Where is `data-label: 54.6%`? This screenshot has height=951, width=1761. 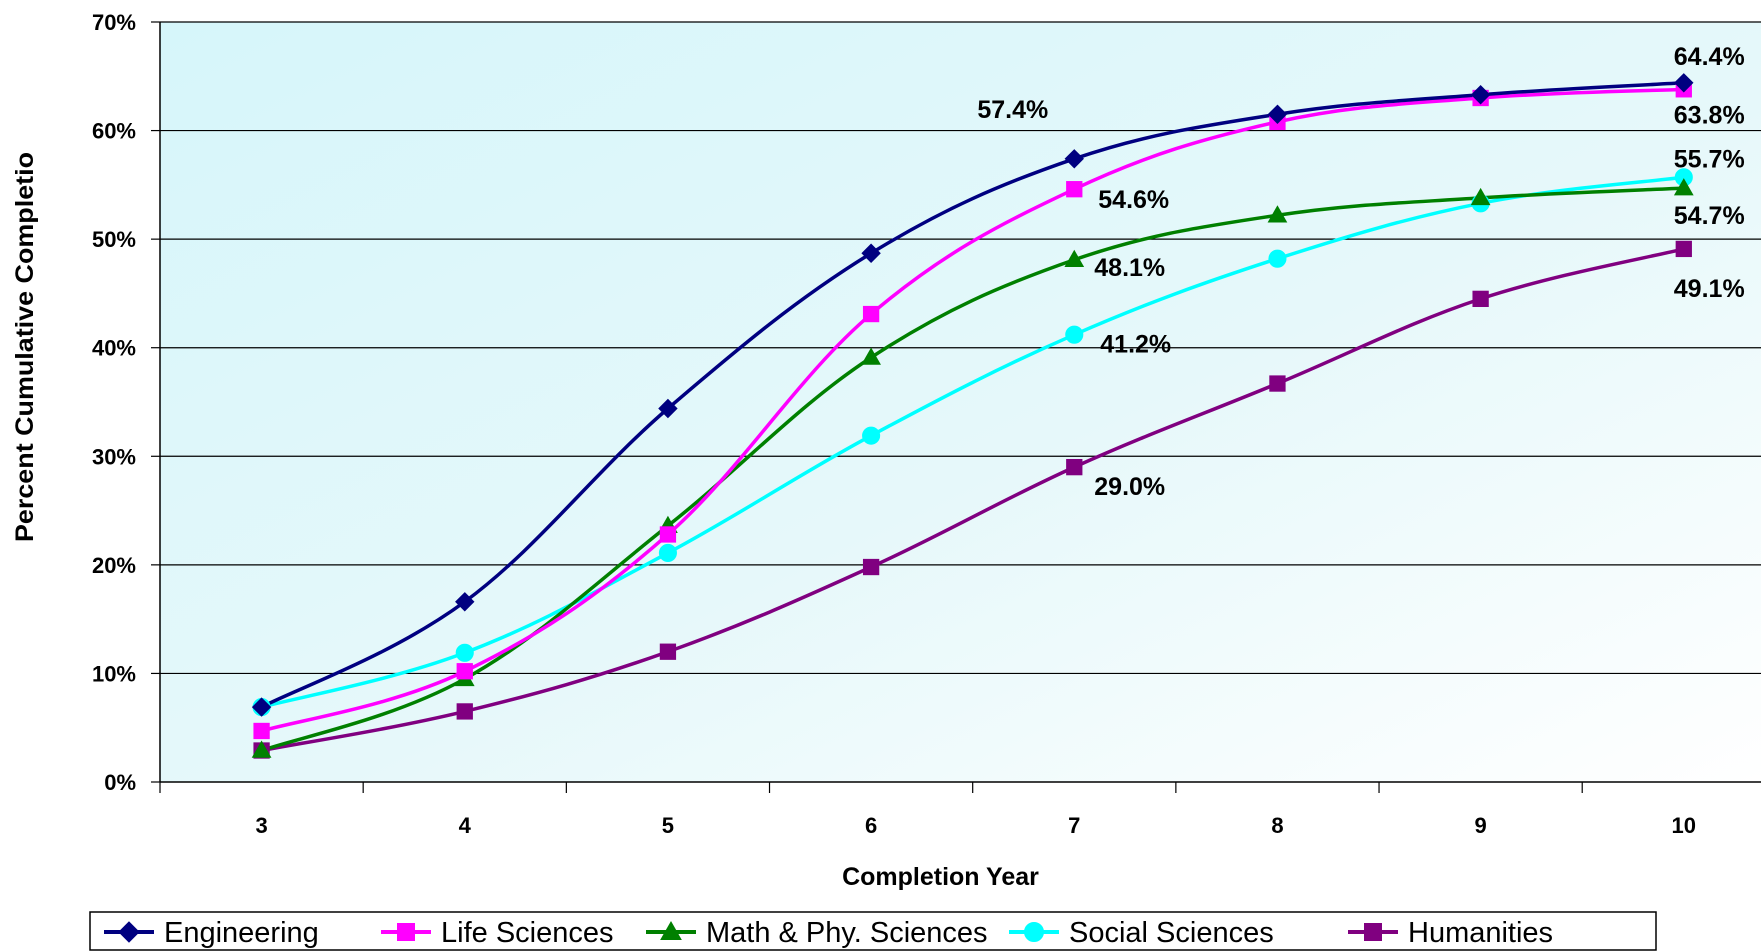
data-label: 54.6% is located at coordinates (1133, 200).